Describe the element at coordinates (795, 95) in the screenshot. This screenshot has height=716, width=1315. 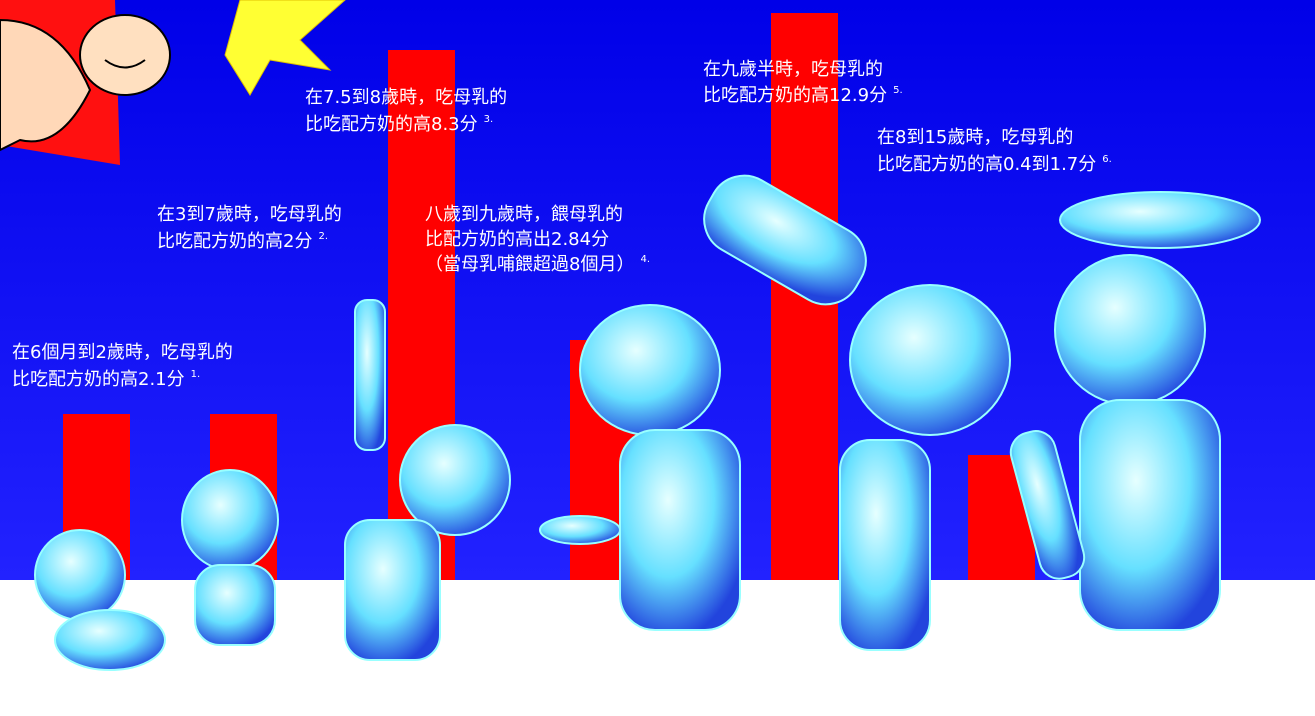
I see `annotation-line: 比吃配方奶的高12.9分` at that location.